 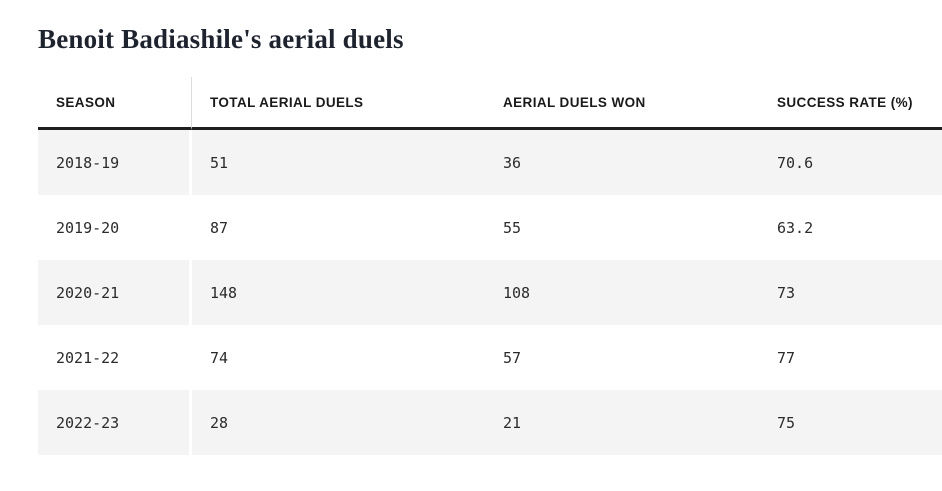 What do you see at coordinates (490, 162) in the screenshot?
I see `table-row: 2018-19 51 36 70.6` at bounding box center [490, 162].